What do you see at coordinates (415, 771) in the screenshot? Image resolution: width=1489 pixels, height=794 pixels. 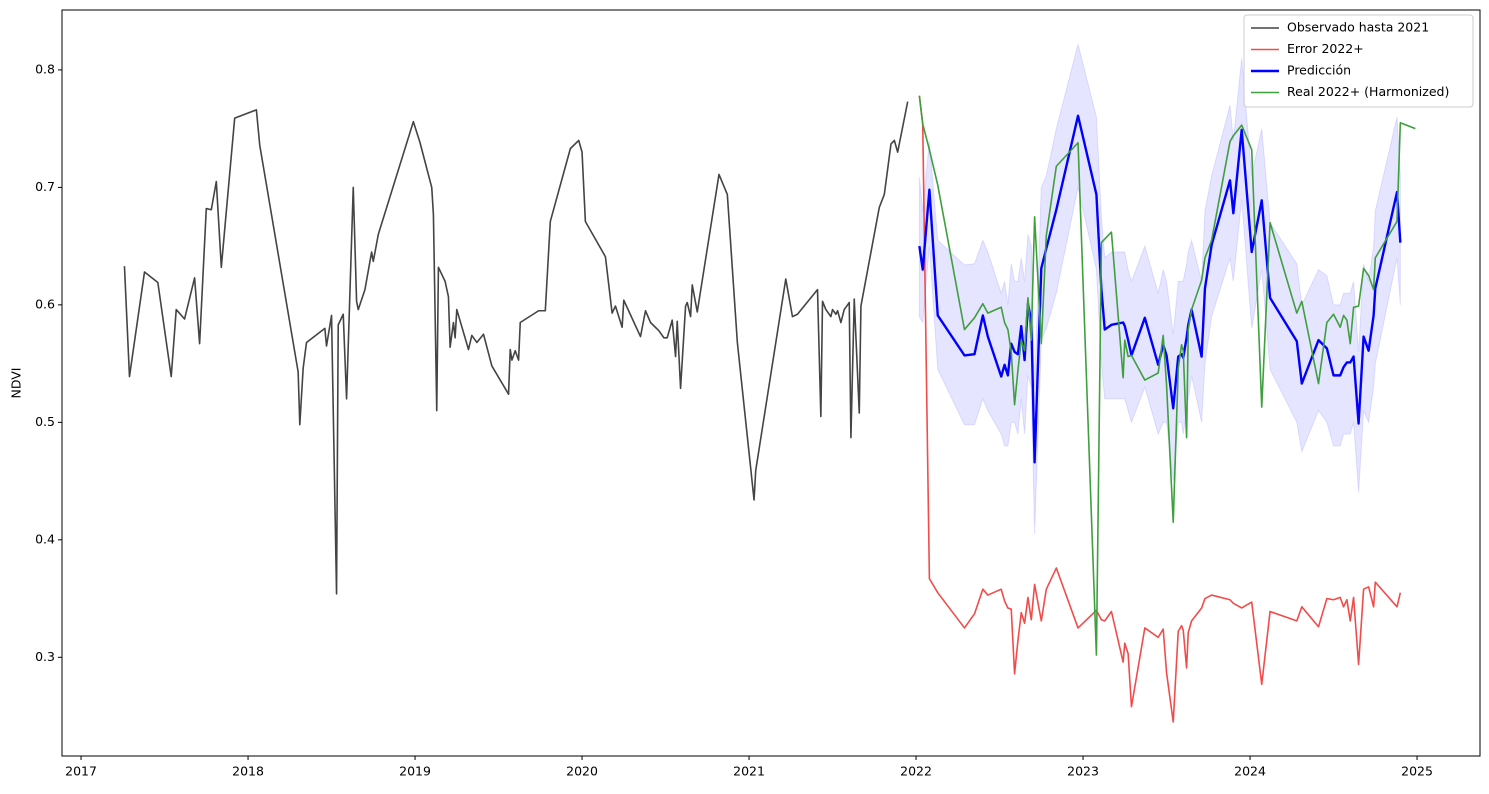 I see `x-tick-label: 2019` at bounding box center [415, 771].